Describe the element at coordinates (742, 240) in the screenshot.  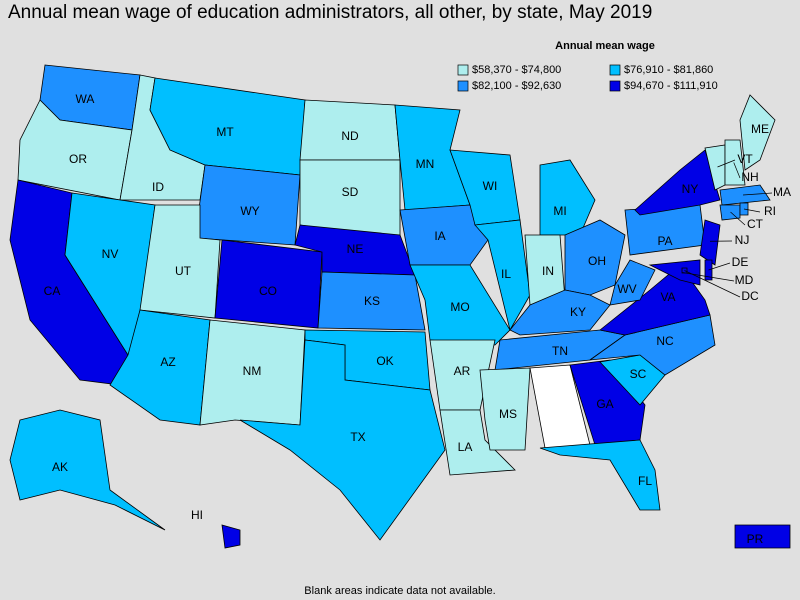
I see `state-label: NJ` at that location.